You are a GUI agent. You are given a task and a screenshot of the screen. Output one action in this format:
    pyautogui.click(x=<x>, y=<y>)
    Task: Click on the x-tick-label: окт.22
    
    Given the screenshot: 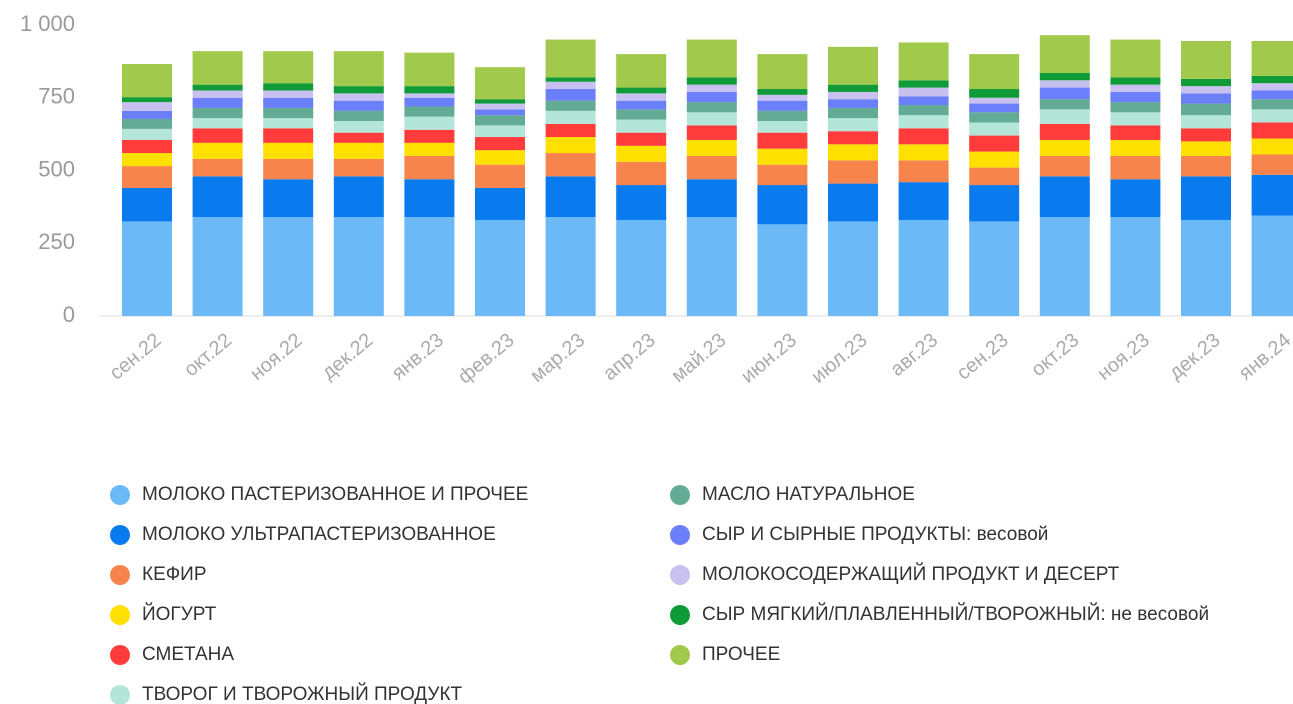 What is the action you would take?
    pyautogui.click(x=208, y=355)
    